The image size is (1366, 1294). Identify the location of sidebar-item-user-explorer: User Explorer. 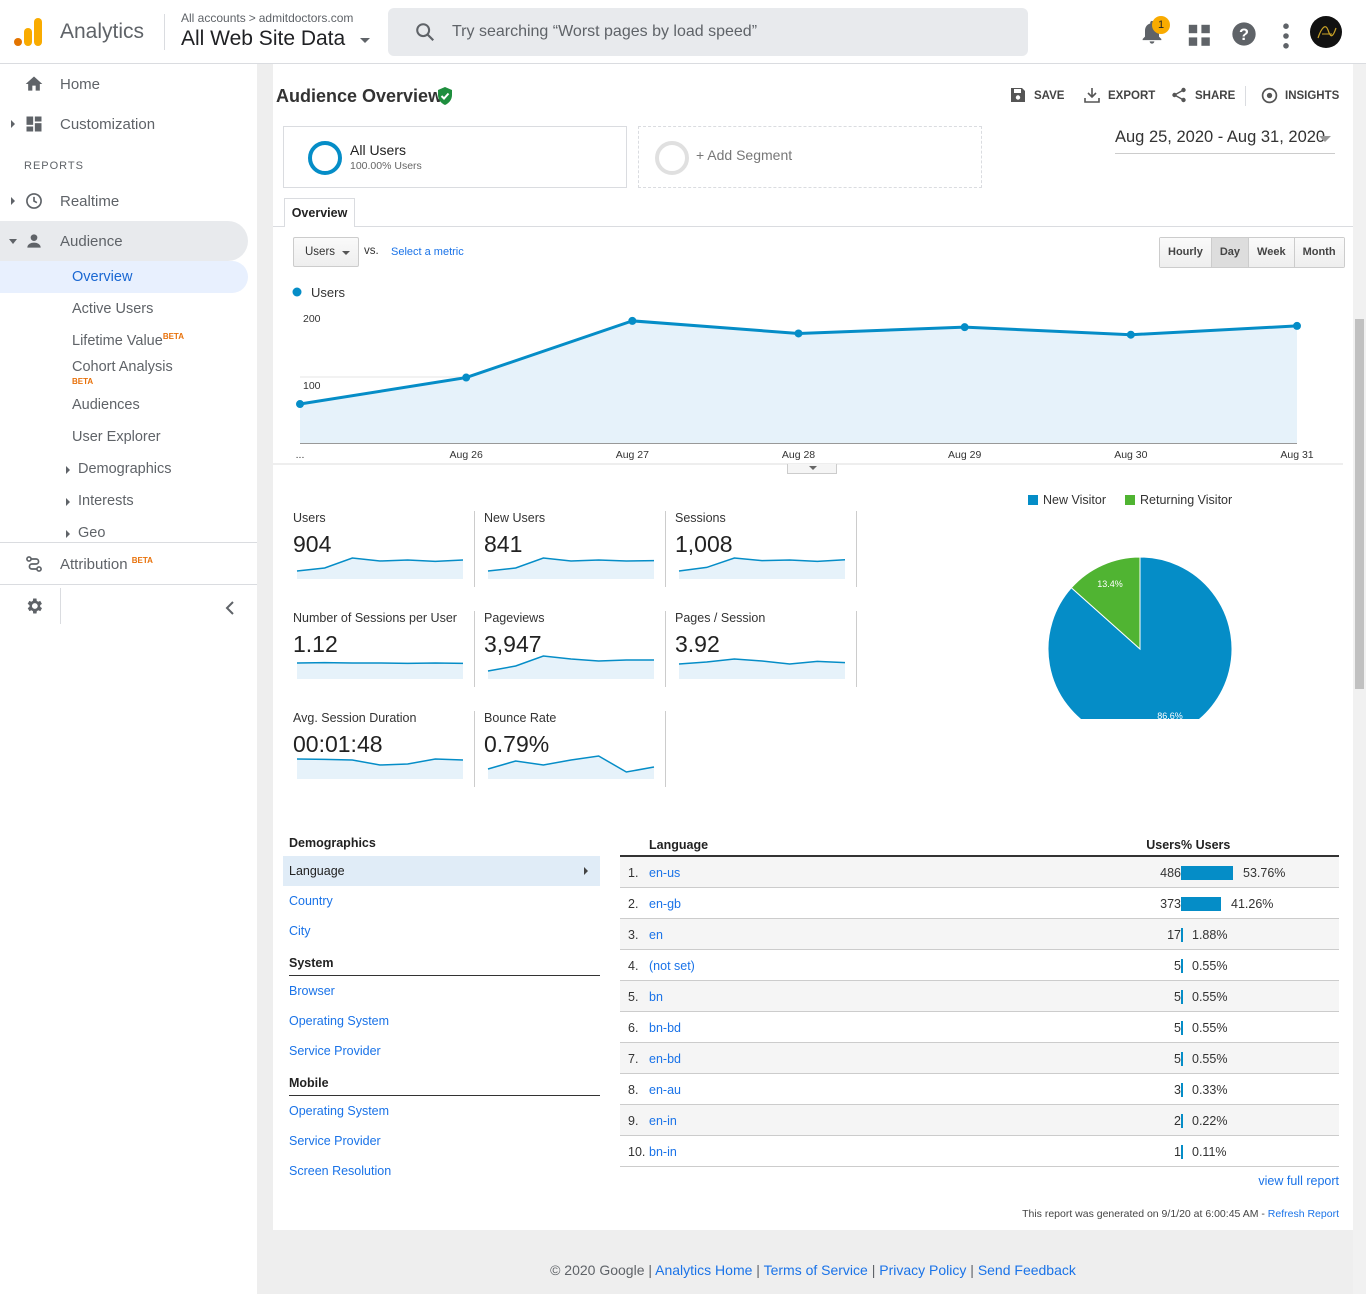
(124, 437).